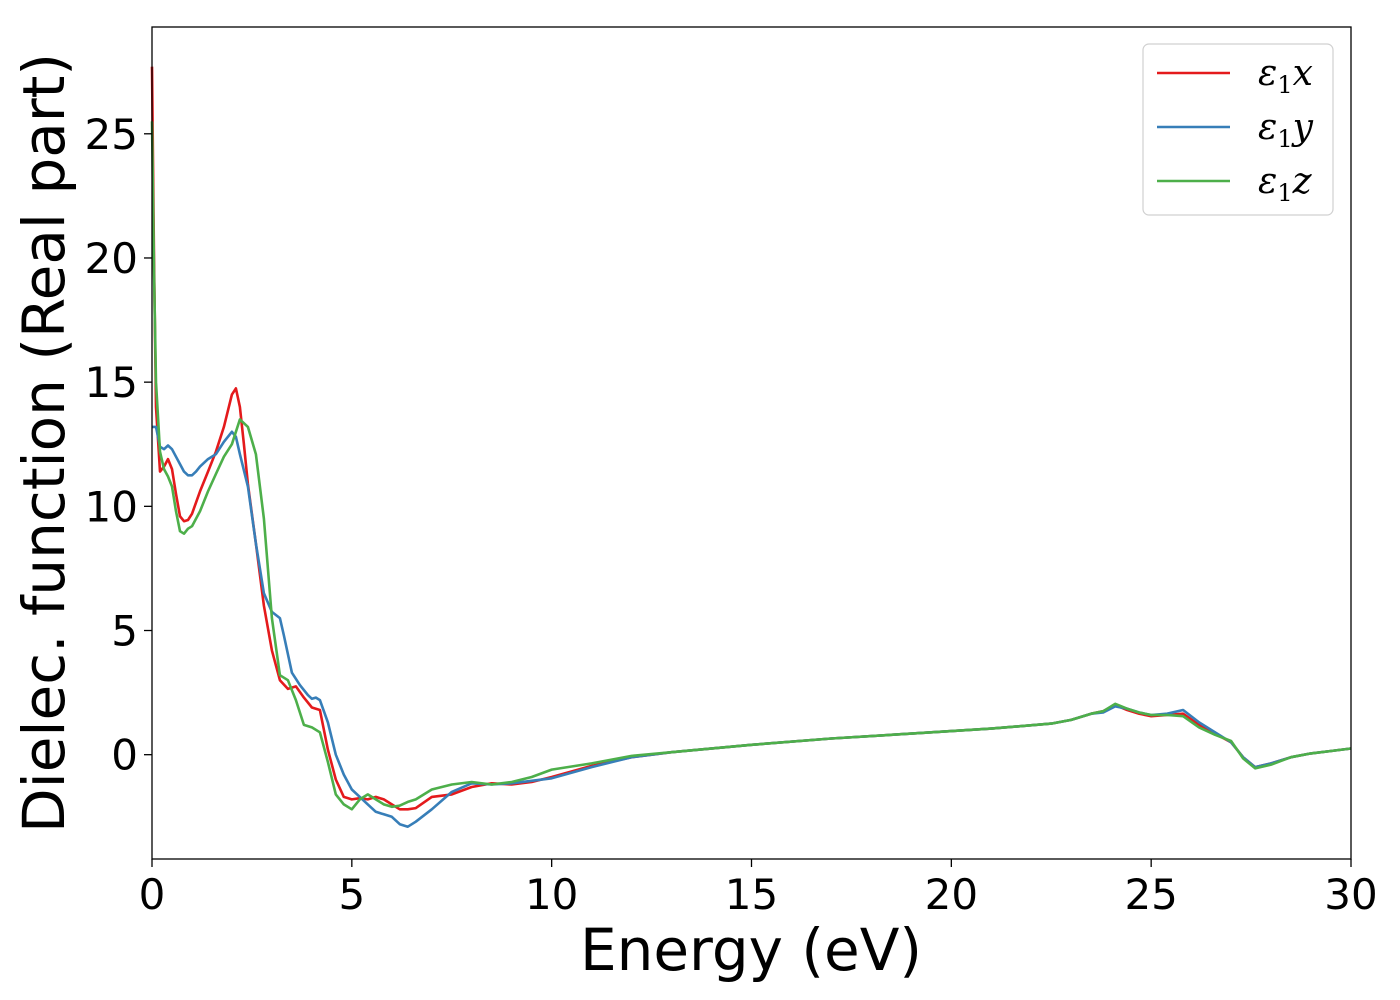 This screenshot has height=1000, width=1400. Describe the element at coordinates (152, 894) in the screenshot. I see `x-tick-label: 0` at that location.